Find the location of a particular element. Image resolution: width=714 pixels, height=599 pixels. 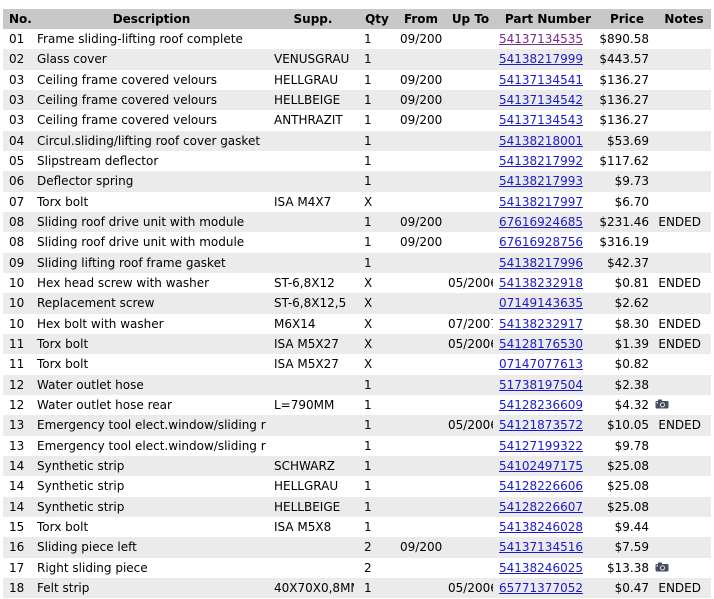

cell-part-number: 07147077613 is located at coordinates (545, 364).